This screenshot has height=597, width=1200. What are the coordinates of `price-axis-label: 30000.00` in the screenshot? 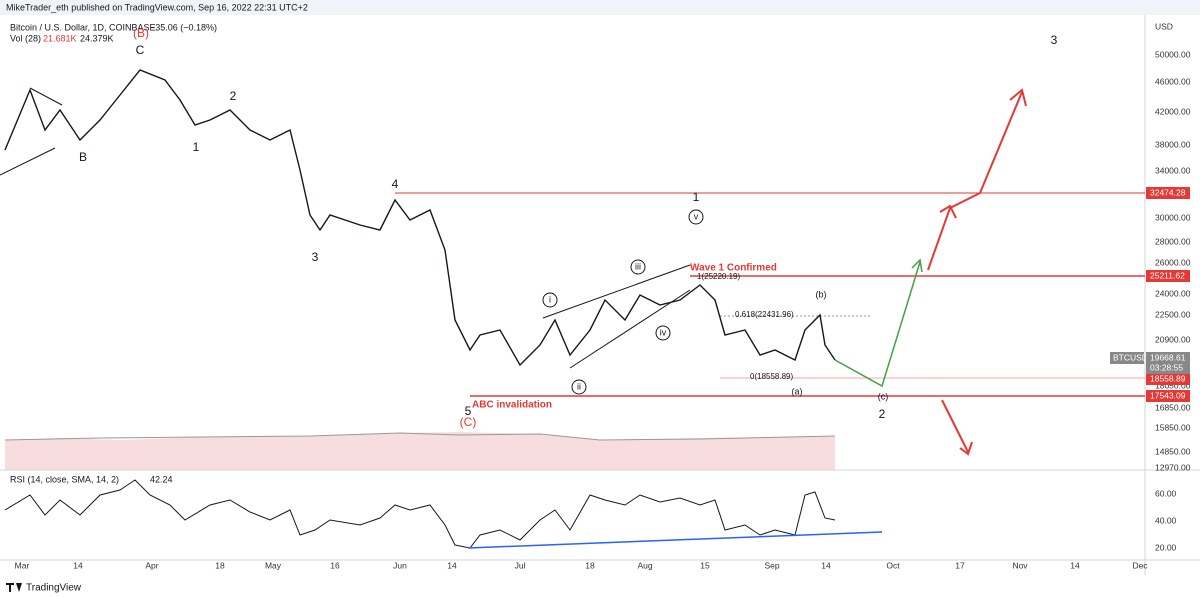 It's located at (1173, 217).